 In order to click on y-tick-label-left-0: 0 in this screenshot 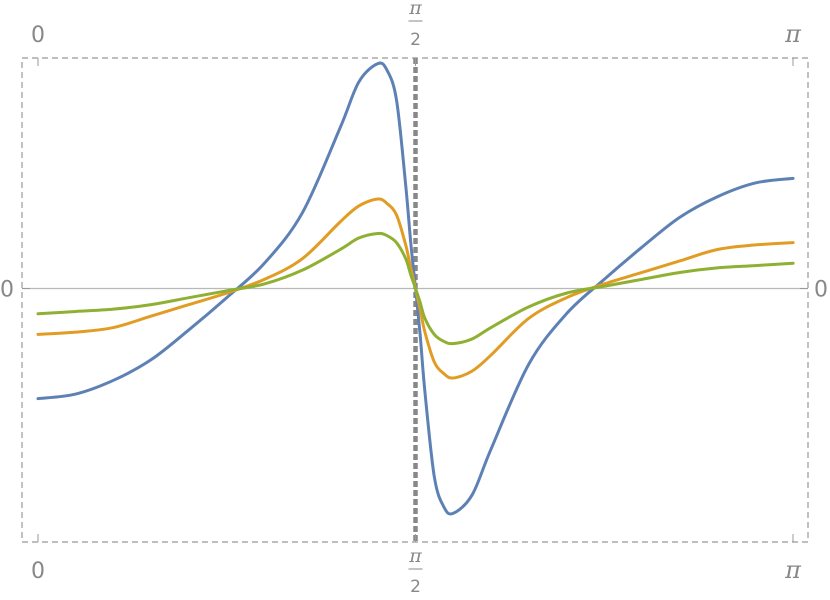, I will do `click(7, 290)`.